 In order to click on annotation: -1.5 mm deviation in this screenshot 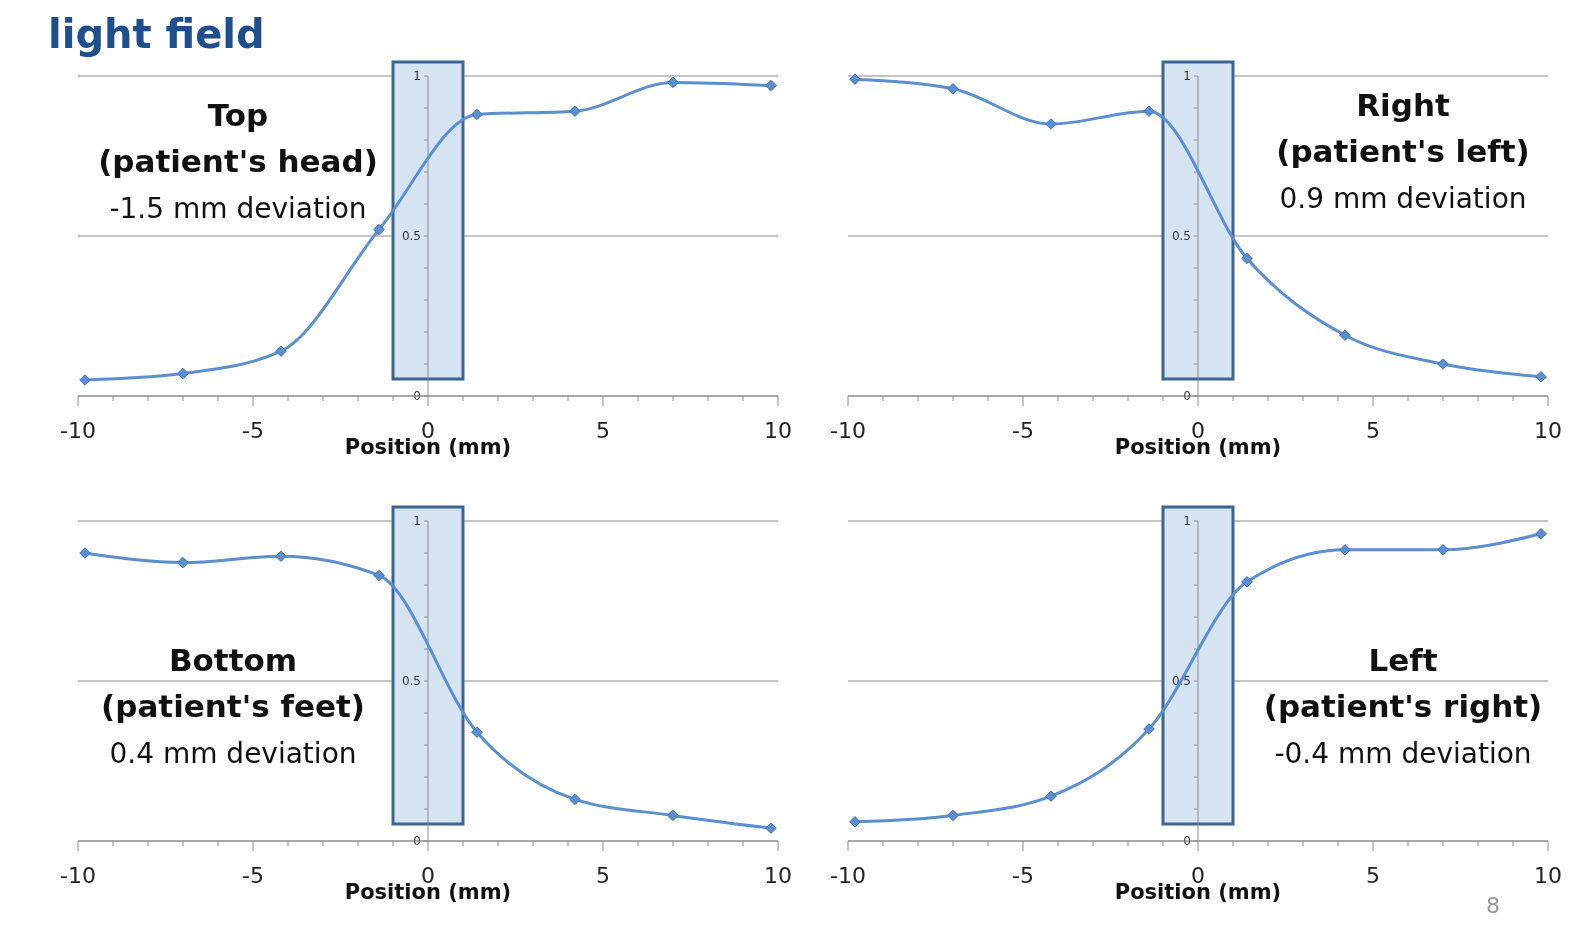, I will do `click(238, 208)`.